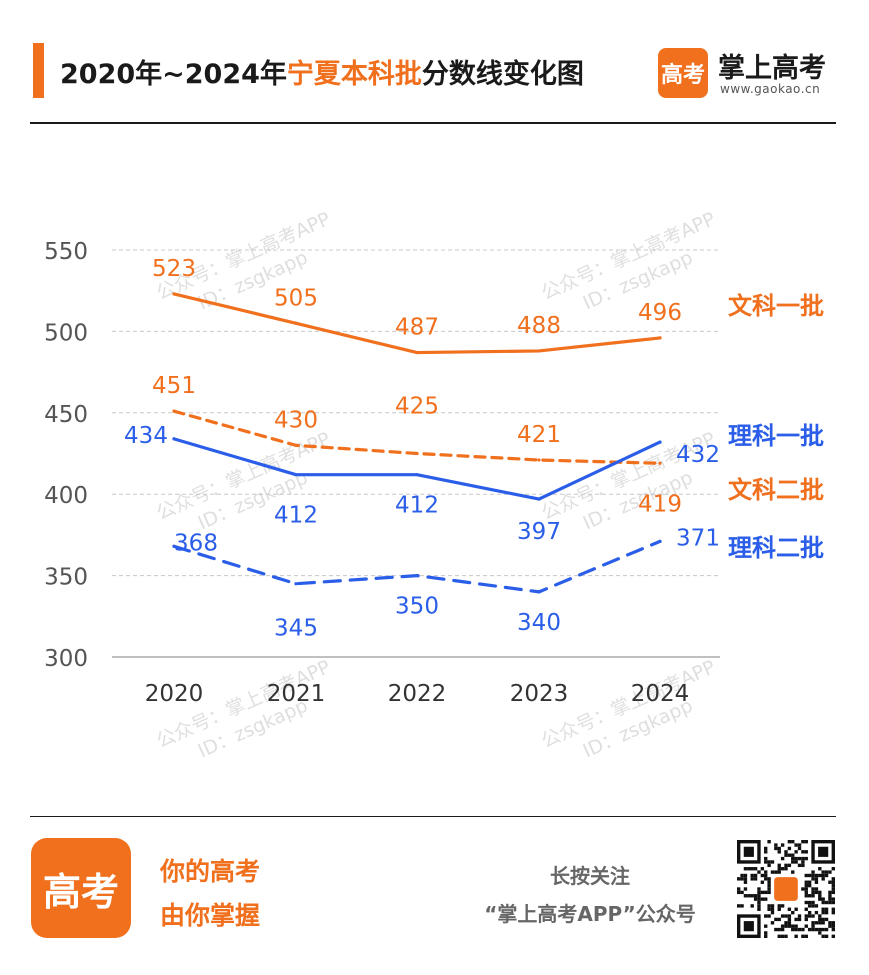 This screenshot has width=869, height=975. What do you see at coordinates (776, 306) in the screenshot?
I see `series-name-label: 文科一批` at bounding box center [776, 306].